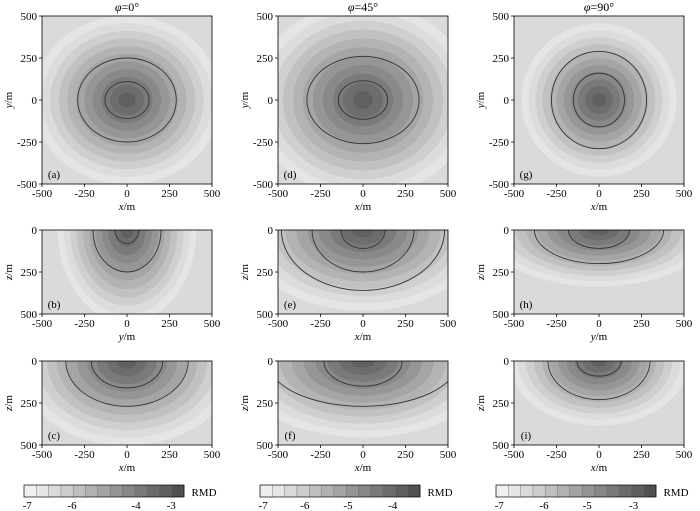  I want to click on panel-label: (e), so click(290, 305).